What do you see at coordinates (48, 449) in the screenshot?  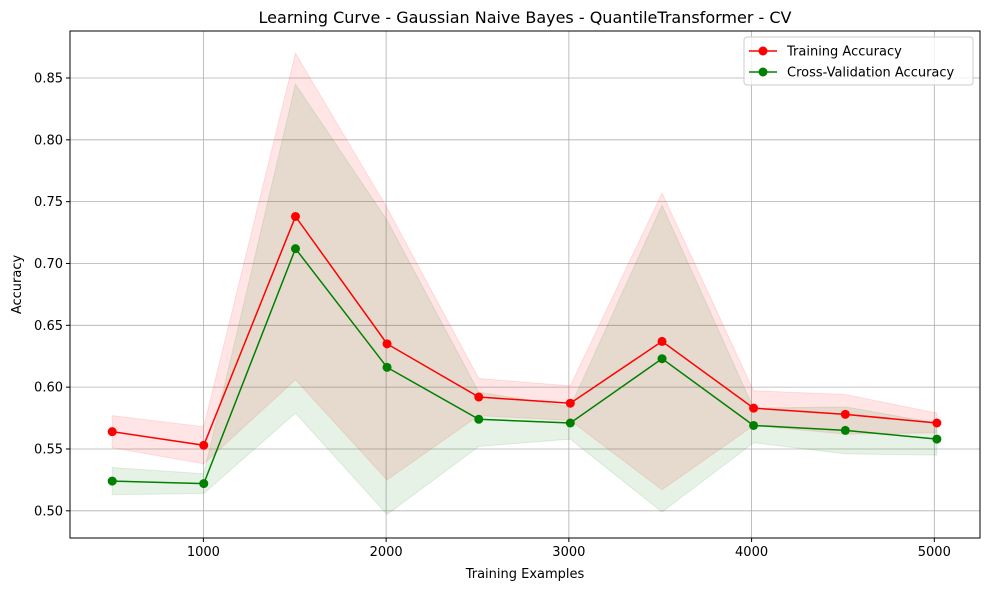 I see `y-tick-label: 0.55` at bounding box center [48, 449].